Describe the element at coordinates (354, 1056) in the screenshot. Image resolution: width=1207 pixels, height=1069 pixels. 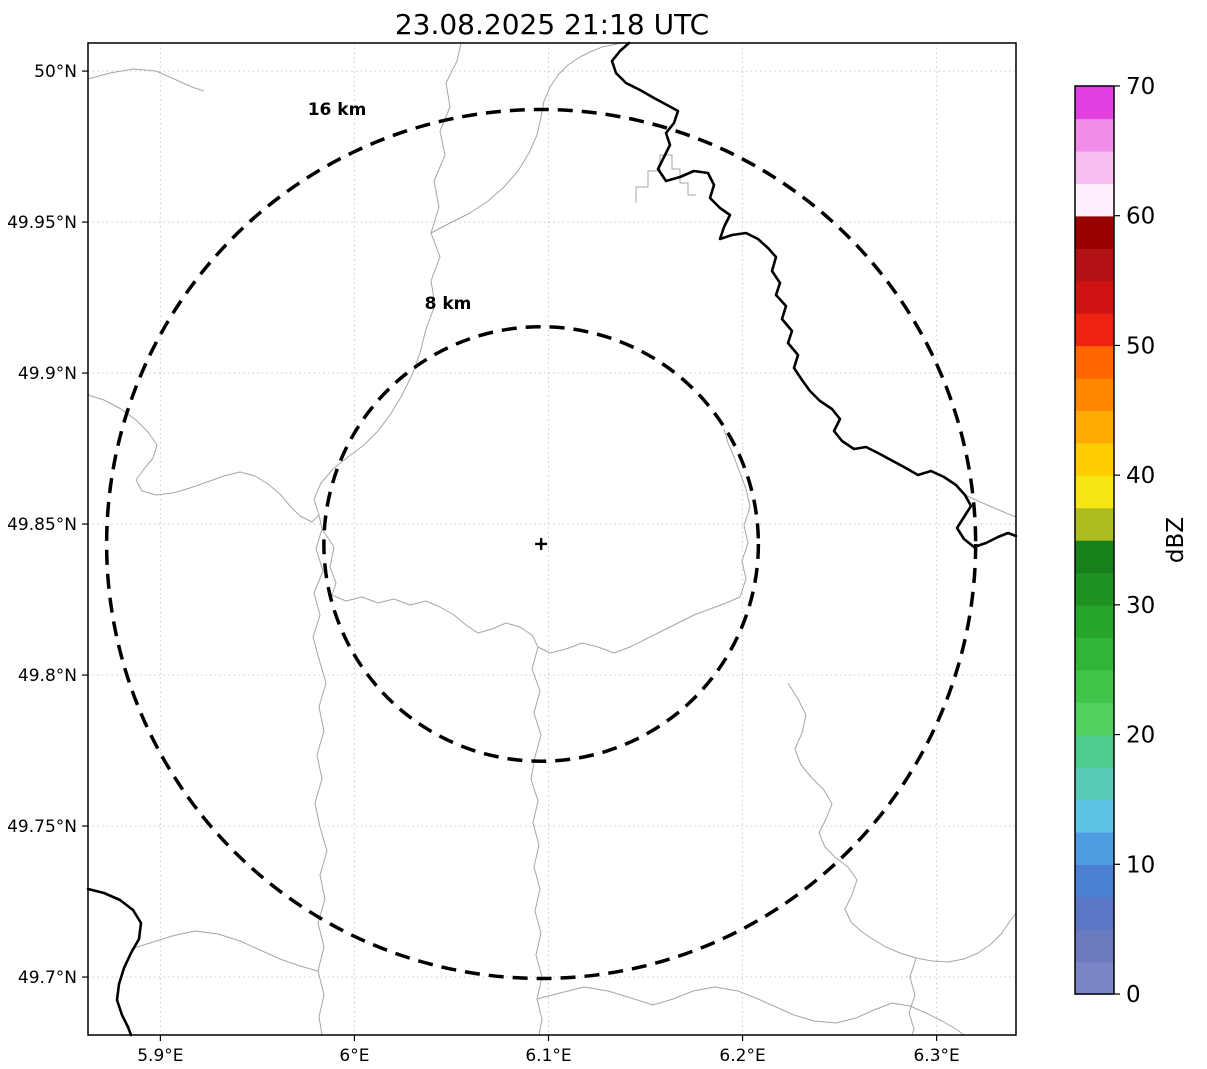
I see `x-tick-label: 6°E` at that location.